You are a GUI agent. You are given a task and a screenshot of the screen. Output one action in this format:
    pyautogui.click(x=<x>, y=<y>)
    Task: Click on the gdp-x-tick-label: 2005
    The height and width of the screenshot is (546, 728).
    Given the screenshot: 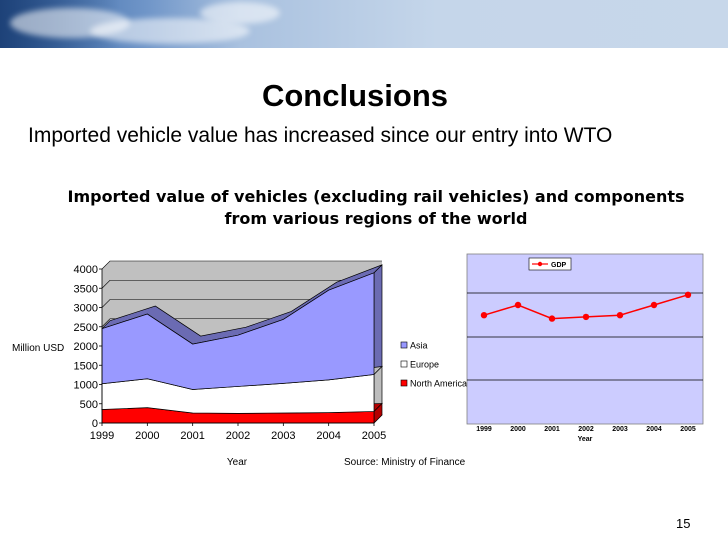 What is the action you would take?
    pyautogui.click(x=688, y=429)
    